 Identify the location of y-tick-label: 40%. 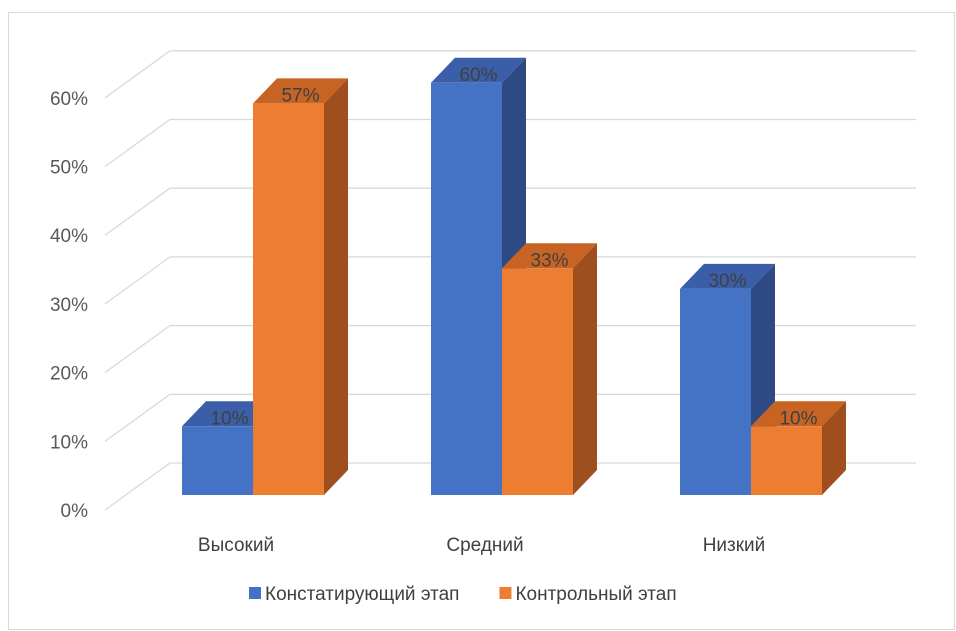
(69, 236).